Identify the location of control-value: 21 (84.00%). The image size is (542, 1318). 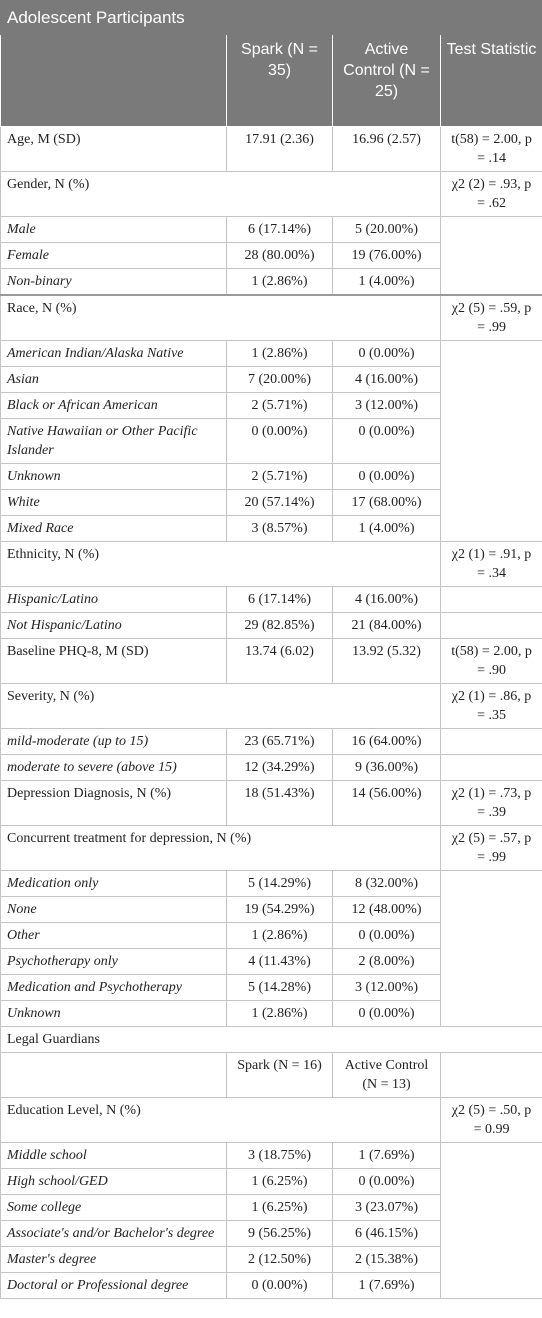
(386, 625).